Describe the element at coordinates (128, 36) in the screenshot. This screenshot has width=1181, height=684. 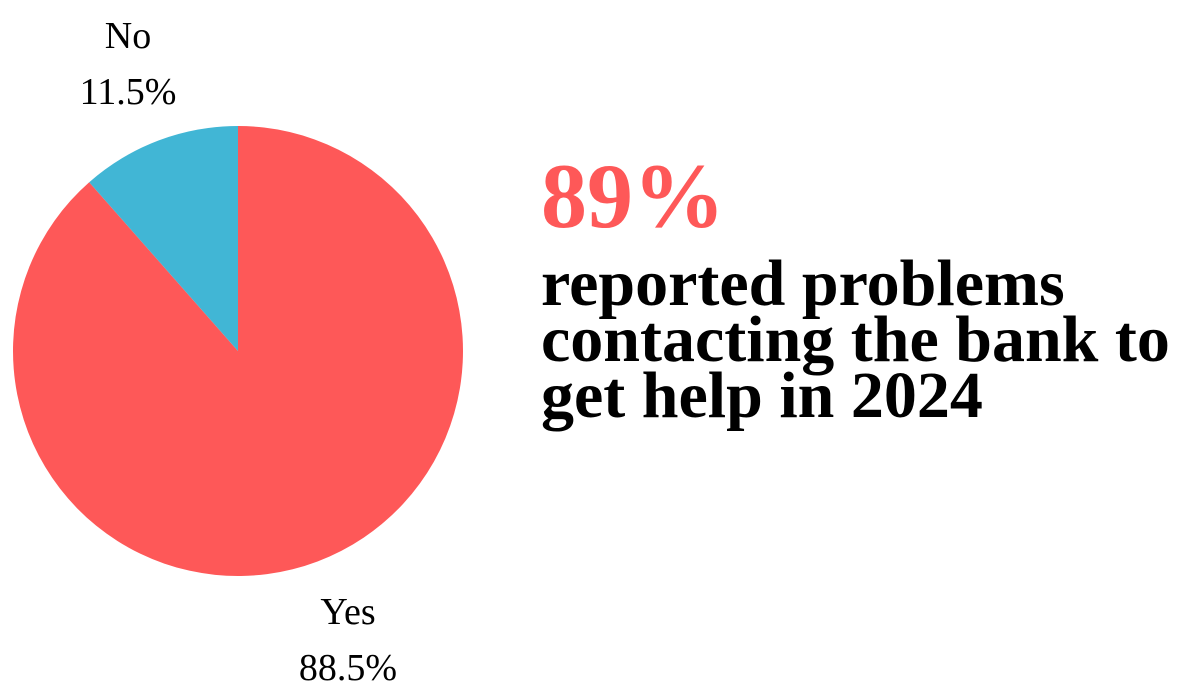
I see `slice-label-no: No` at that location.